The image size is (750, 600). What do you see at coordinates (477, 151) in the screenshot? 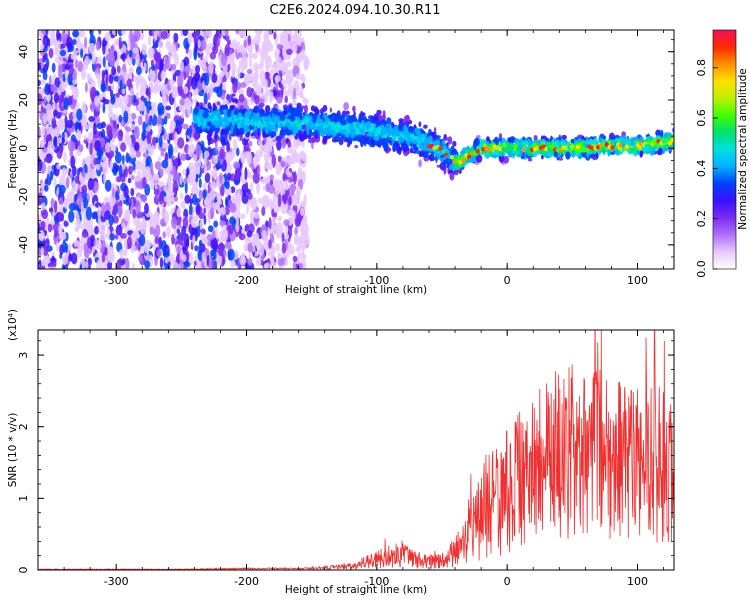
I see `ridge-peak` at bounding box center [477, 151].